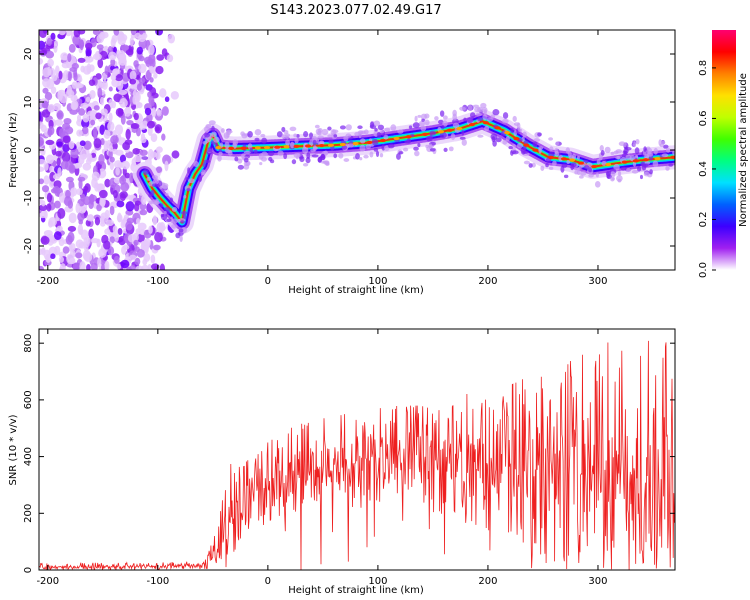 The height and width of the screenshot is (600, 750). I want to click on ridge-hotspots, so click(445, 145).